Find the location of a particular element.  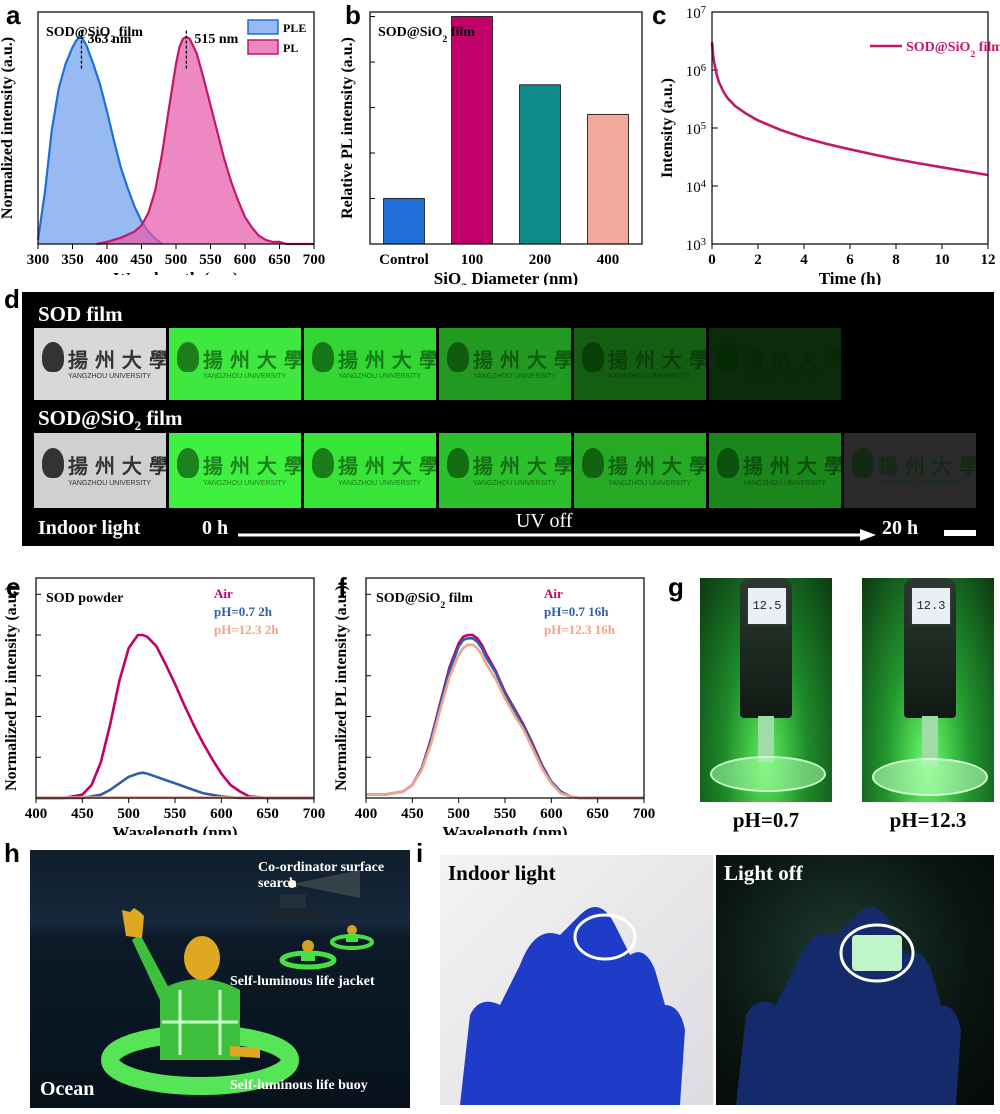

legend-label-ple: PLE is located at coordinates (294, 28).